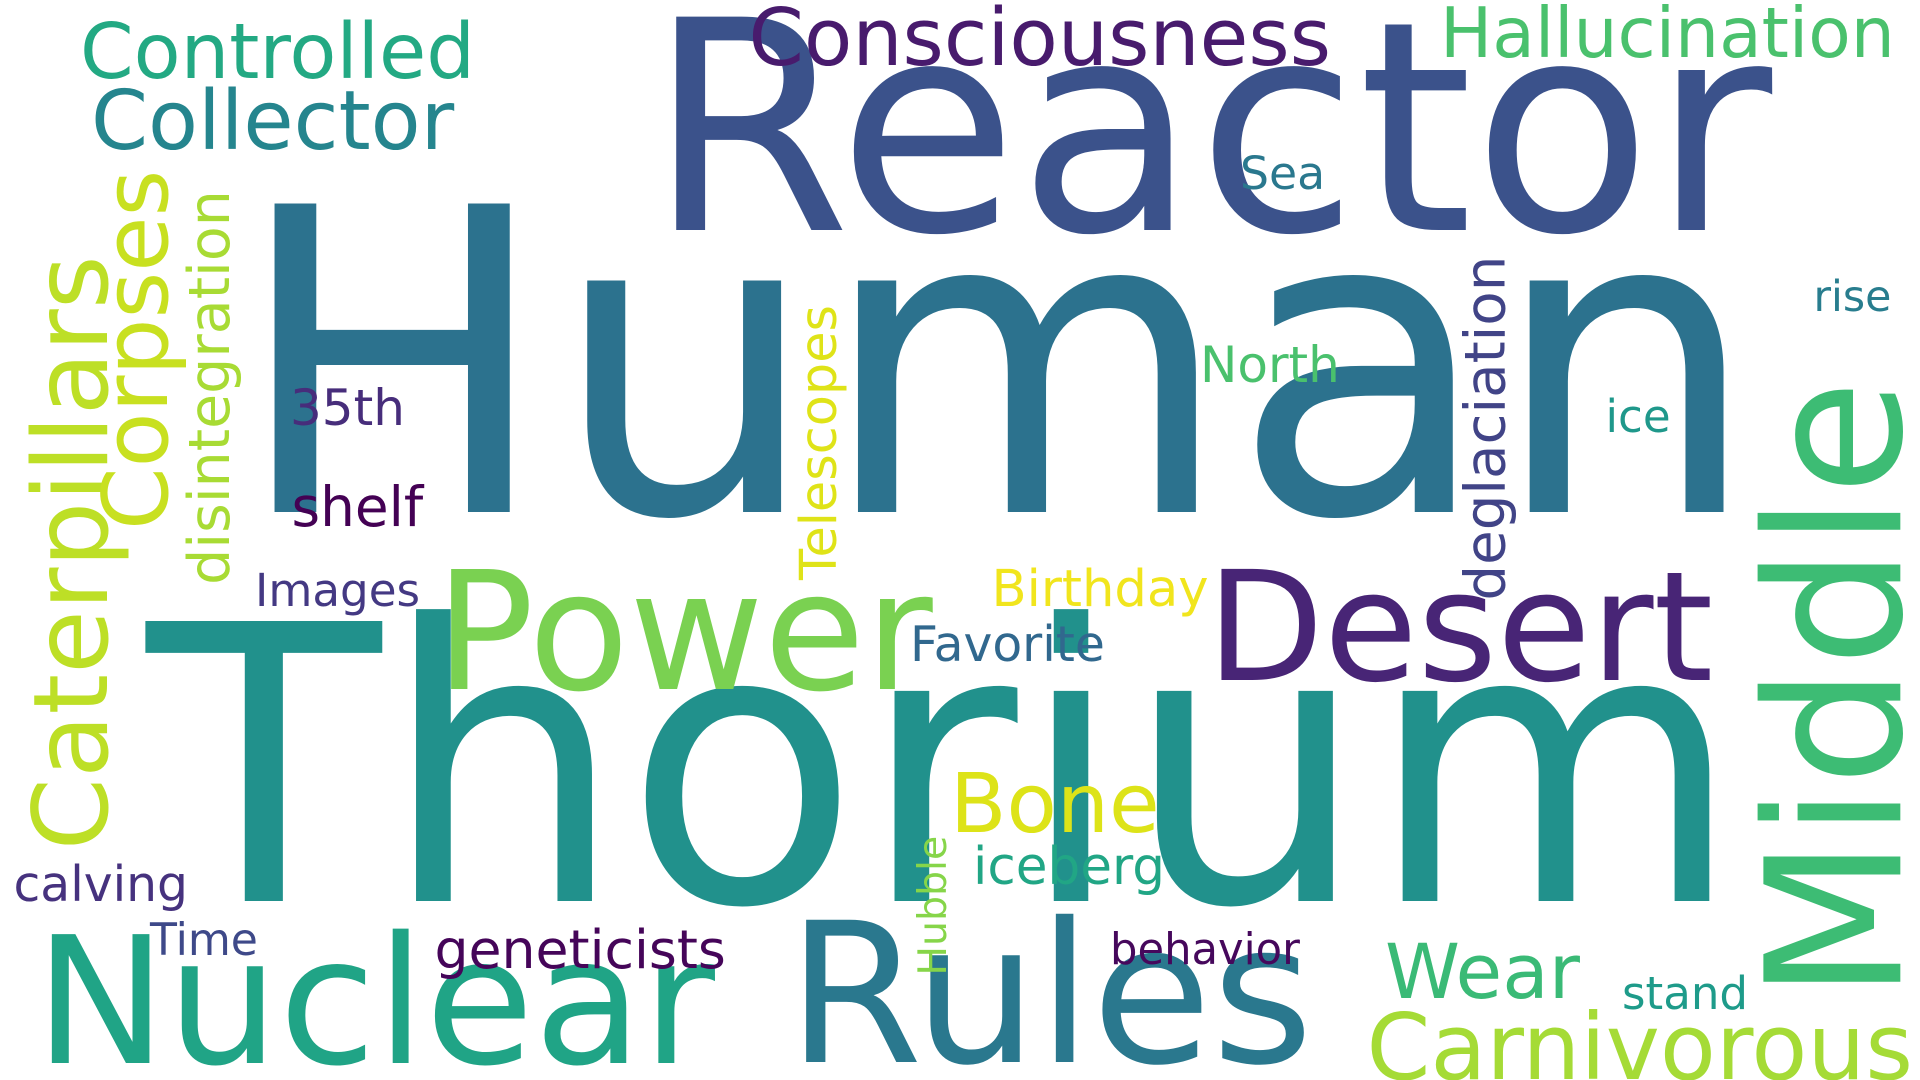  Describe the element at coordinates (278, 52) in the screenshot. I see `word-controlled: Controlled` at that location.